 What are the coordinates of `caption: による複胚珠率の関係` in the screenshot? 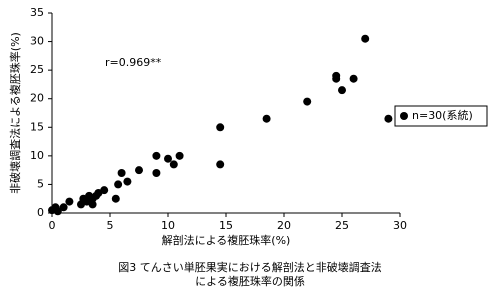 It's located at (250, 281).